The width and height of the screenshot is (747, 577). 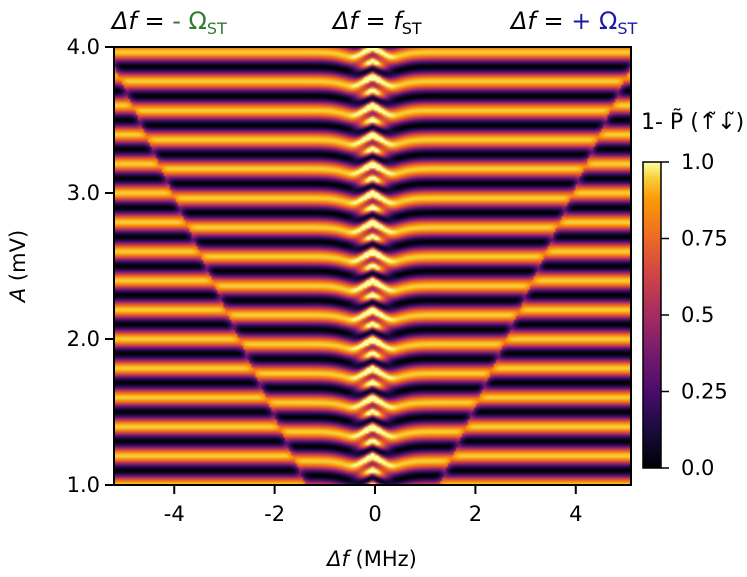 I want to click on colorbar, so click(x=652, y=315).